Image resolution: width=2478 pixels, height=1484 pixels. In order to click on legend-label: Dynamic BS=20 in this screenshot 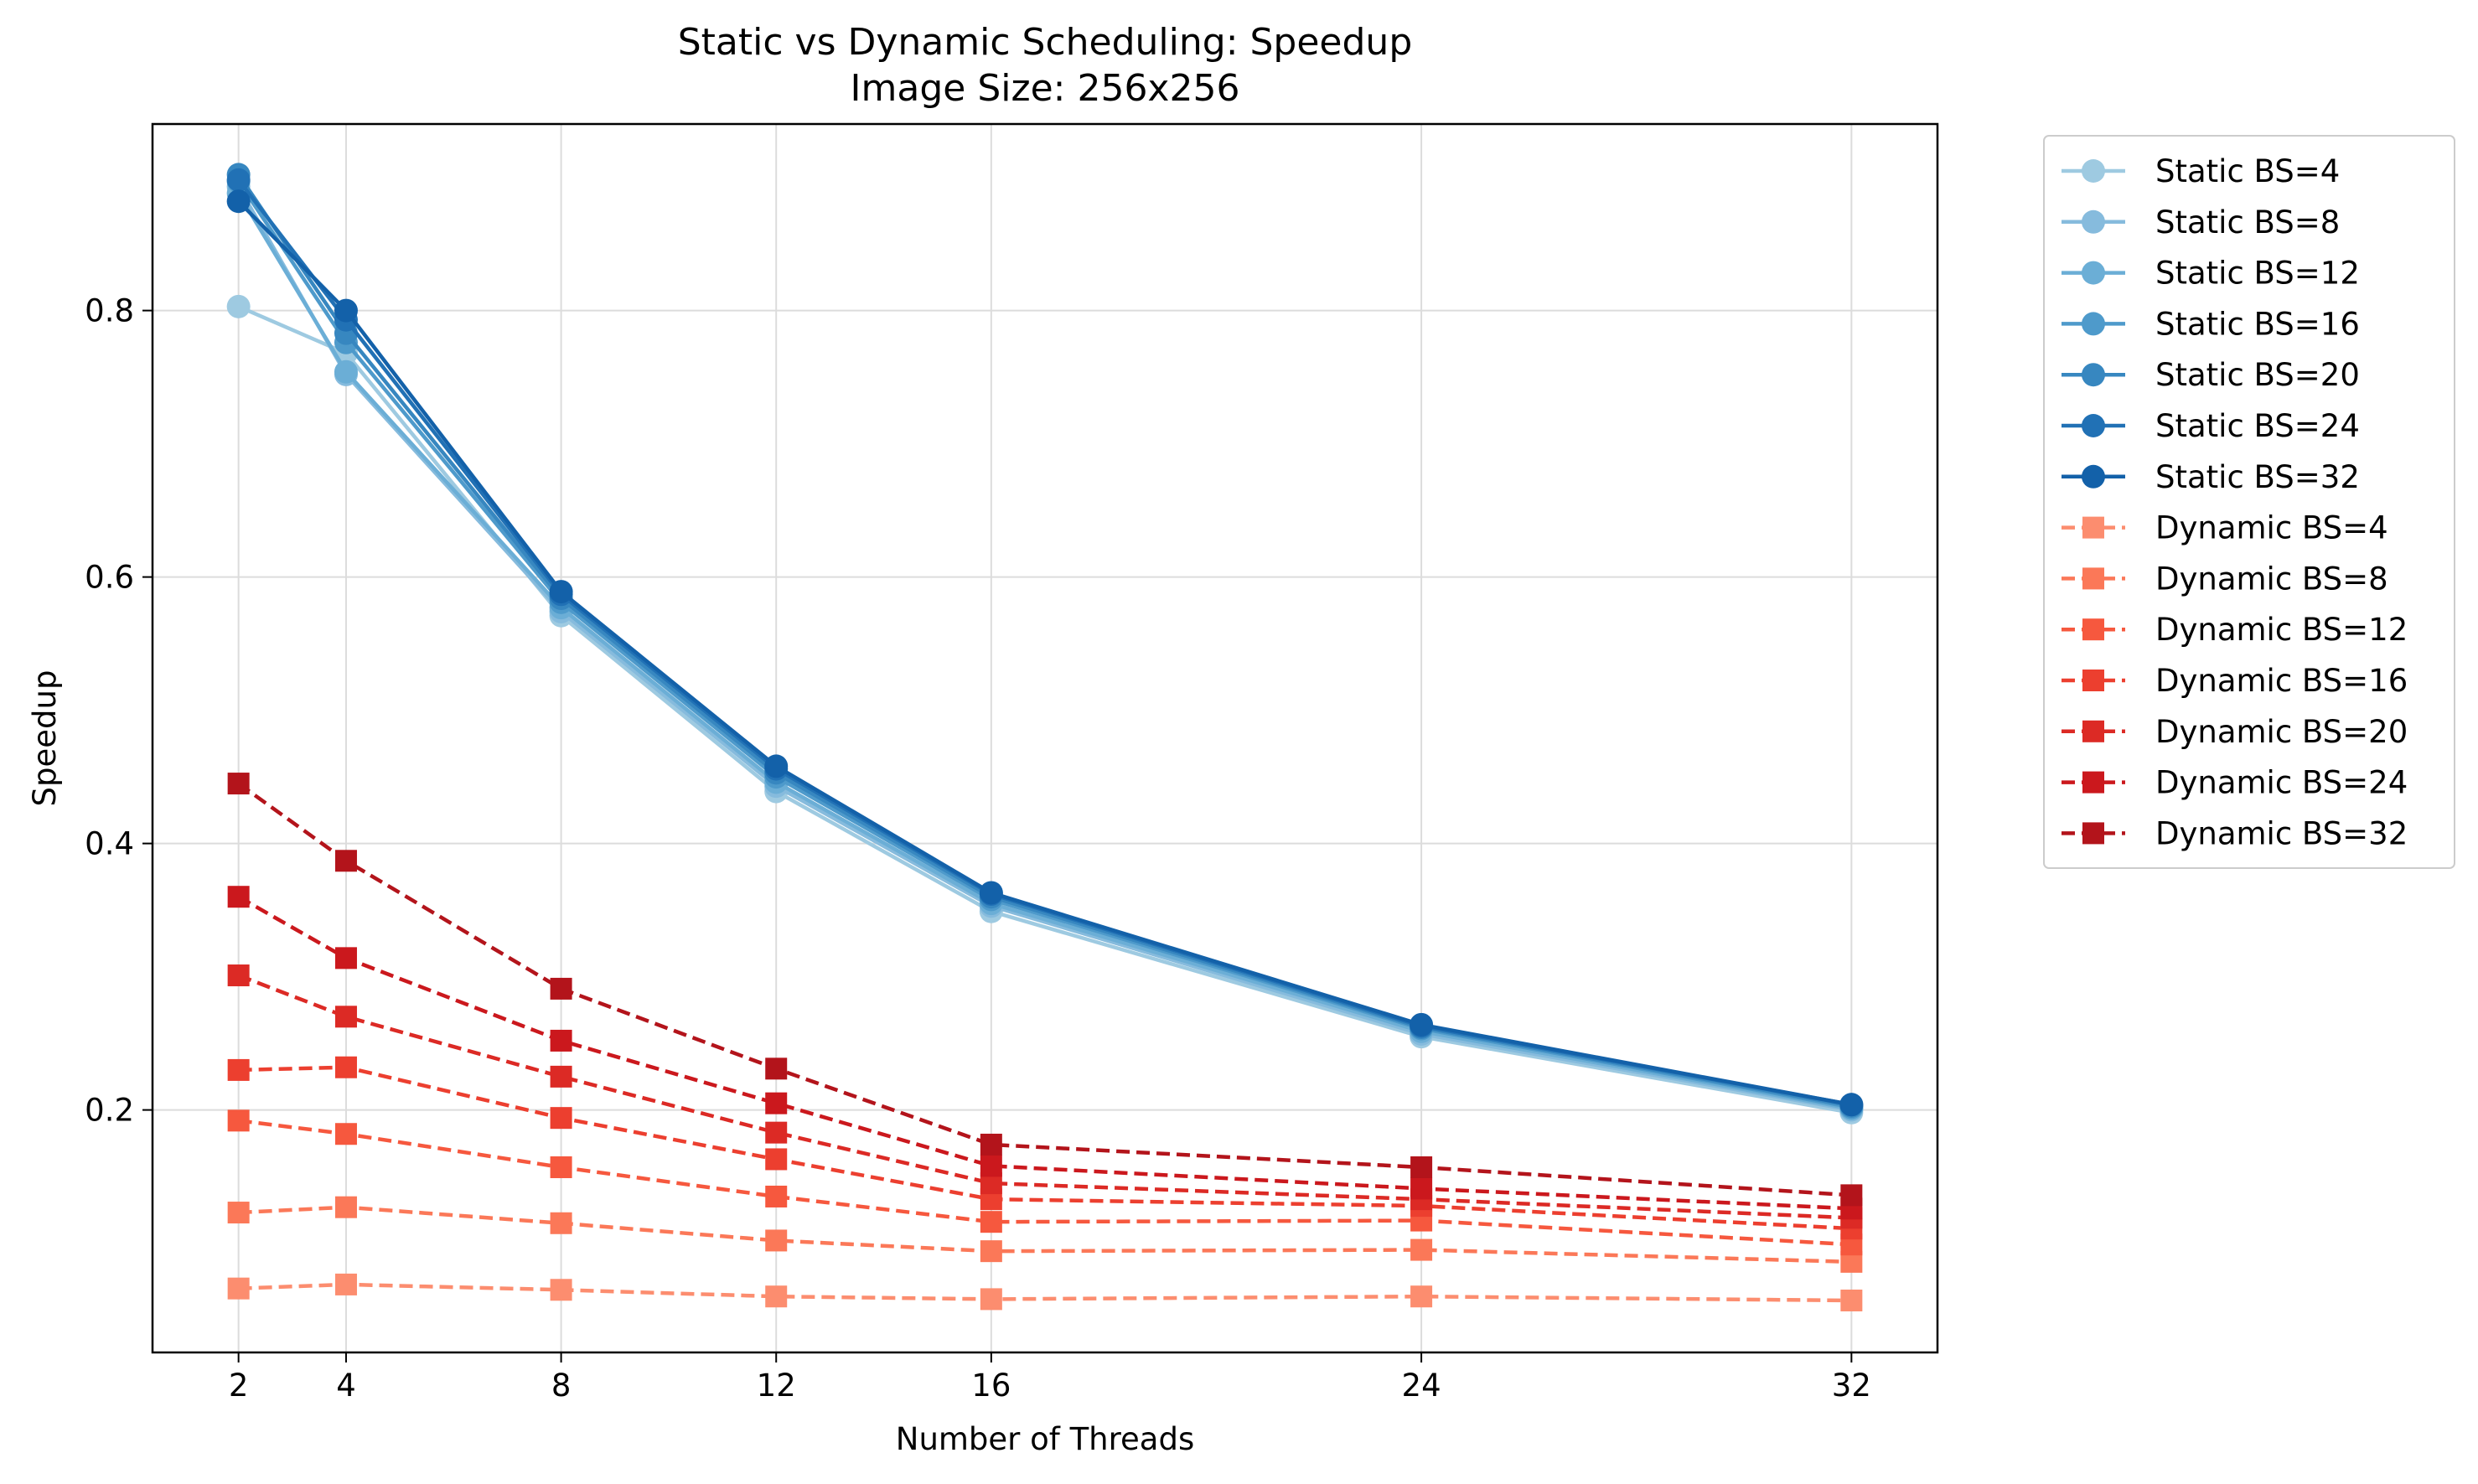, I will do `click(2281, 732)`.